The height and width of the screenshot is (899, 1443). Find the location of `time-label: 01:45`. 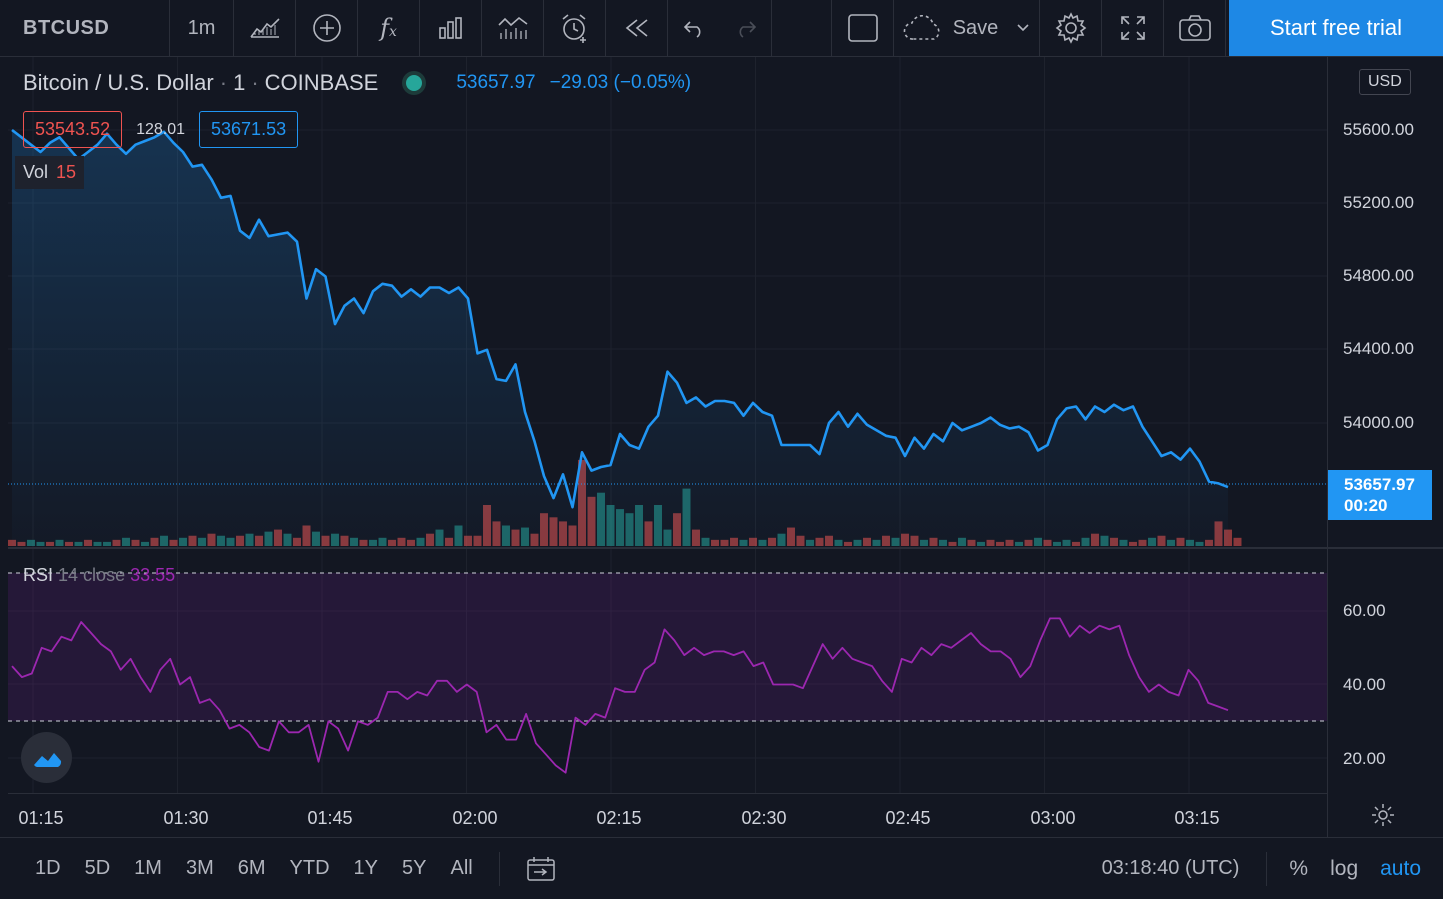

time-label: 01:45 is located at coordinates (330, 818).